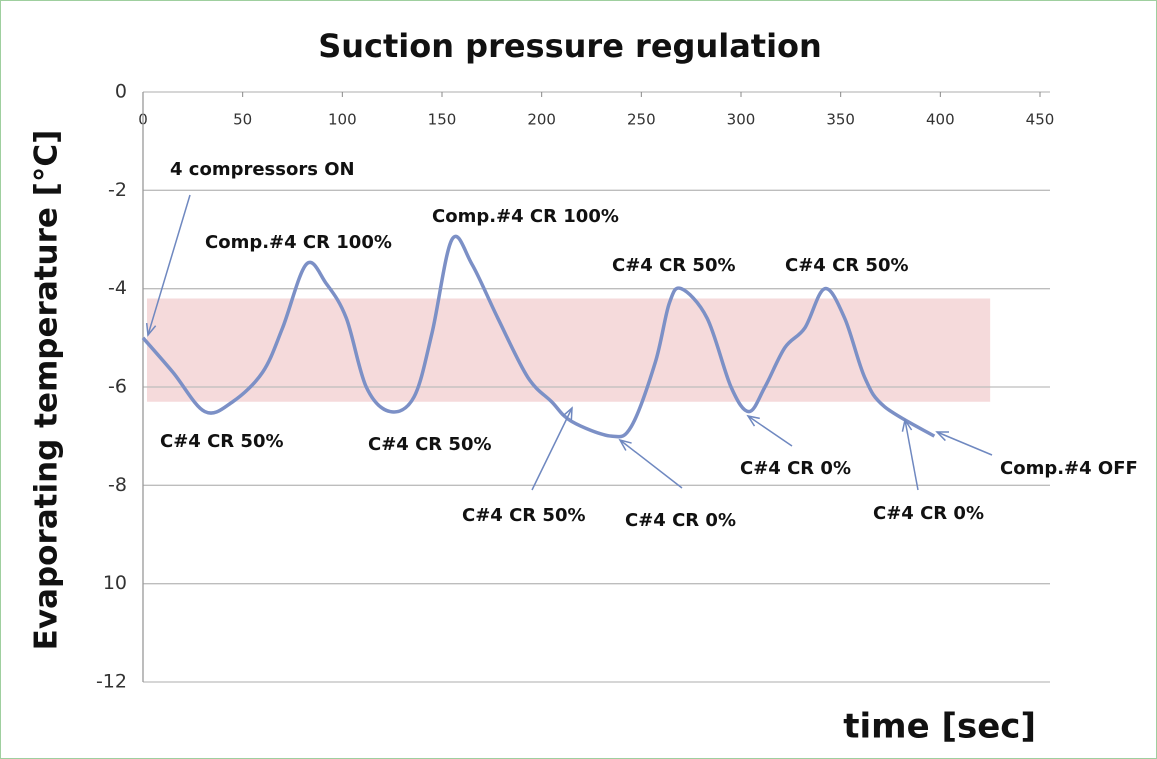 This screenshot has width=1157, height=759. What do you see at coordinates (840, 120) in the screenshot?
I see `x-tick-label: 350` at bounding box center [840, 120].